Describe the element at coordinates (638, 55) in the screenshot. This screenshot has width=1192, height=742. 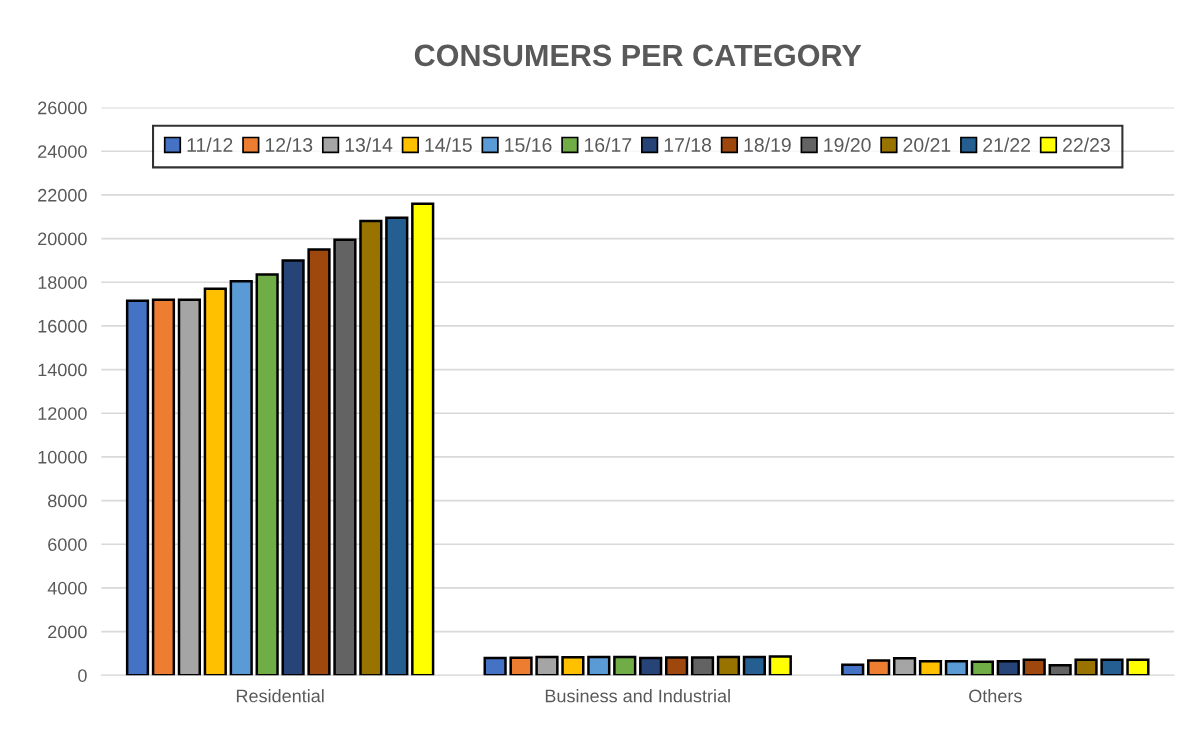
I see `chart-title: CONSUMERS PER CATEGORY` at that location.